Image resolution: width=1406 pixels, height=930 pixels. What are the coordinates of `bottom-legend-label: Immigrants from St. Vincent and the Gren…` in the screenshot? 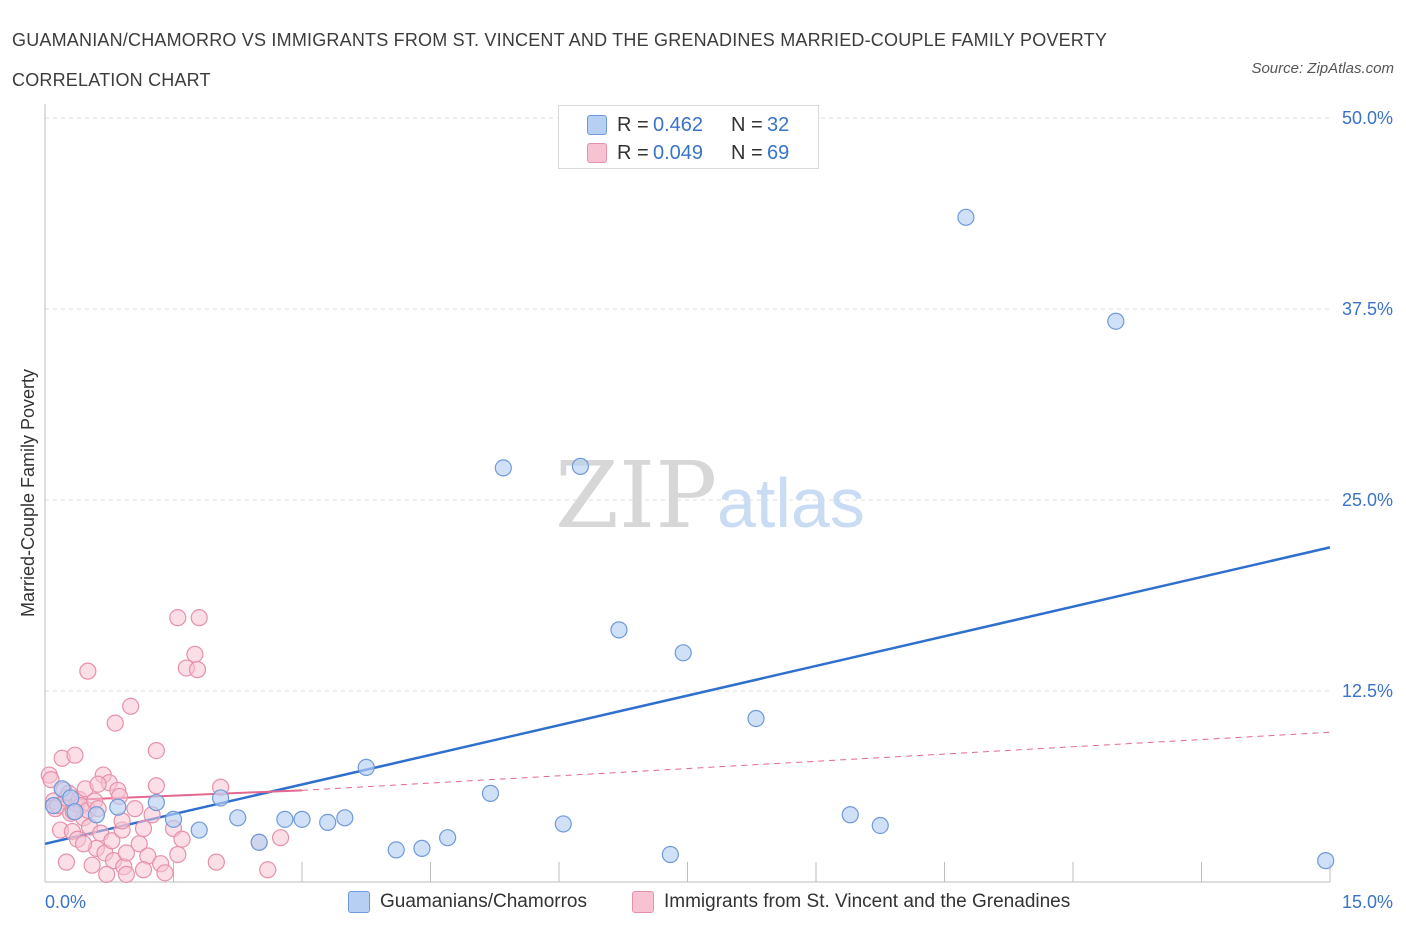 It's located at (867, 901).